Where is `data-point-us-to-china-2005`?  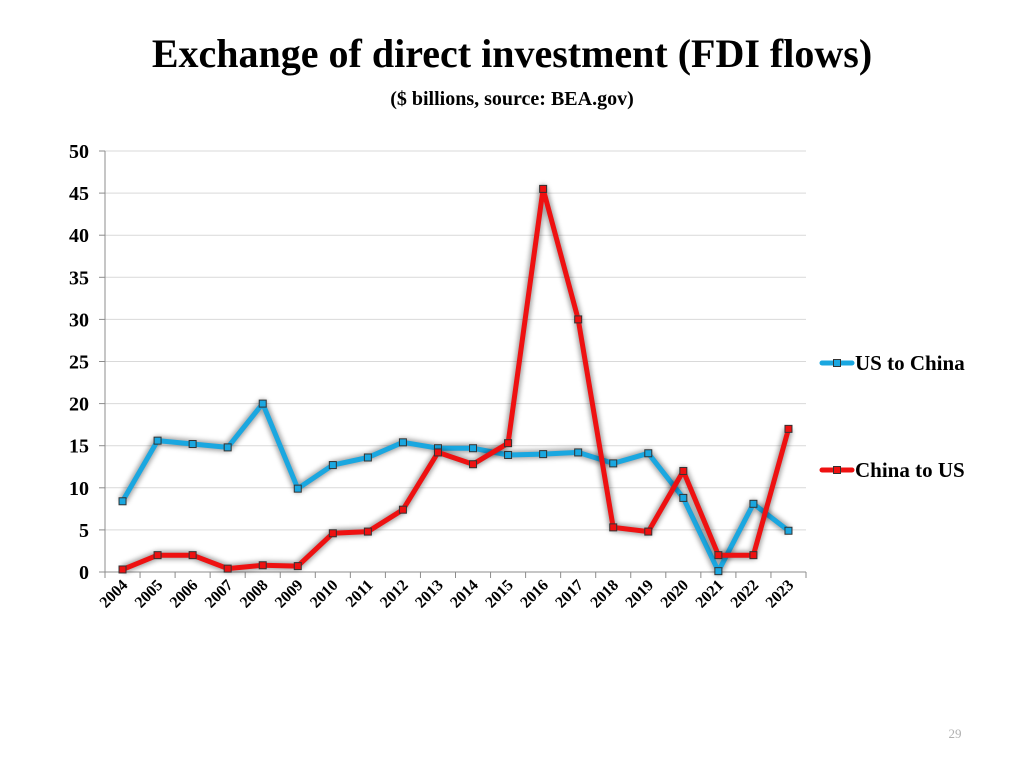 data-point-us-to-china-2005 is located at coordinates (157, 440).